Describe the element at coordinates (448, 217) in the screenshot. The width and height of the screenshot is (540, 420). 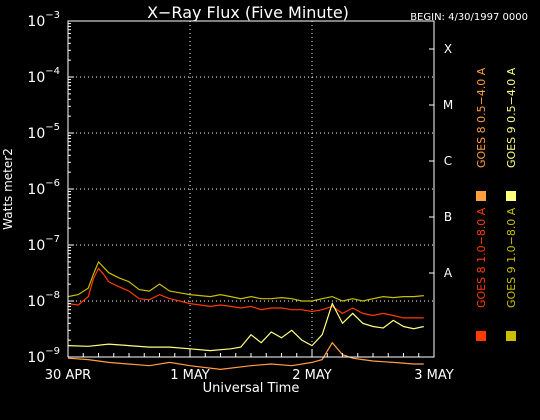
I see `flare-class-label: B` at that location.